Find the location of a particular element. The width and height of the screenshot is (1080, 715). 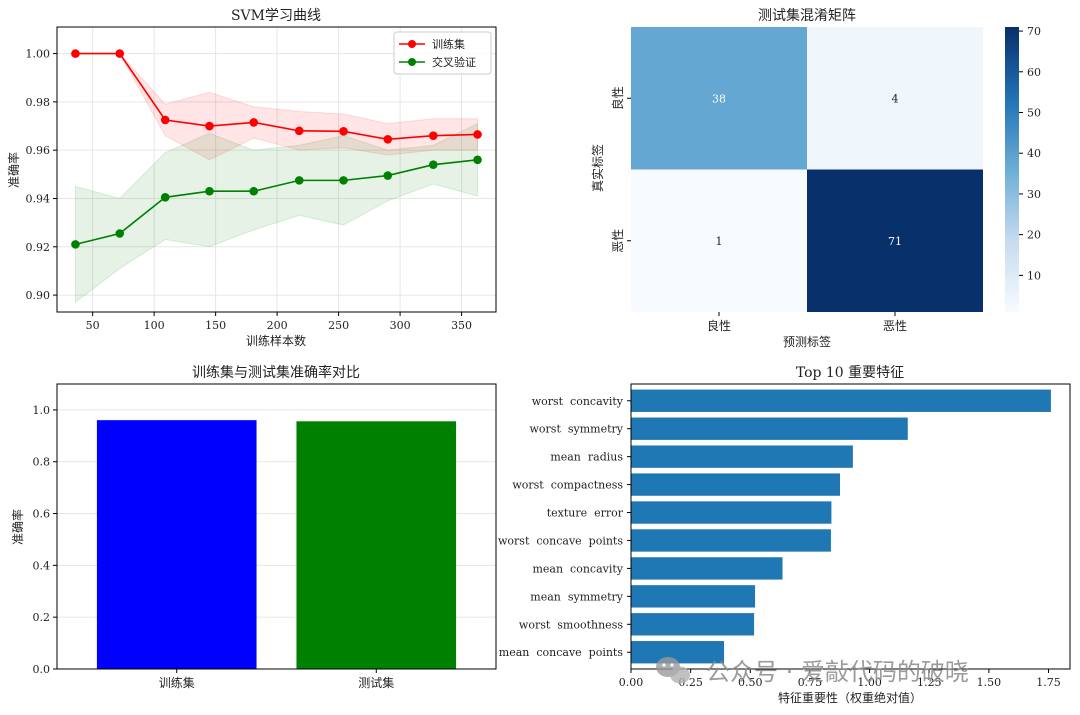

learning-curve-points is located at coordinates (276, 149).